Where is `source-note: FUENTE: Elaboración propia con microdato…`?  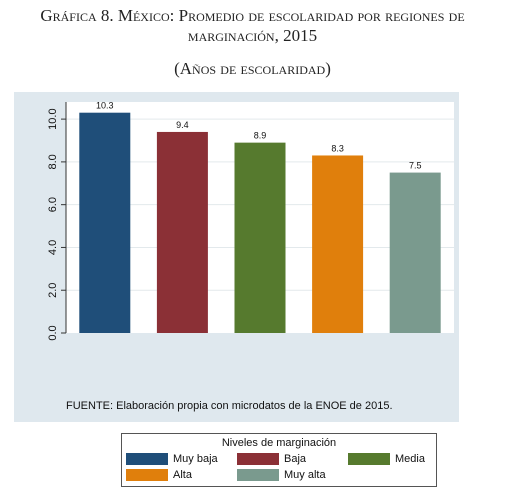 source-note: FUENTE: Elaboración propia con microdato… is located at coordinates (229, 406).